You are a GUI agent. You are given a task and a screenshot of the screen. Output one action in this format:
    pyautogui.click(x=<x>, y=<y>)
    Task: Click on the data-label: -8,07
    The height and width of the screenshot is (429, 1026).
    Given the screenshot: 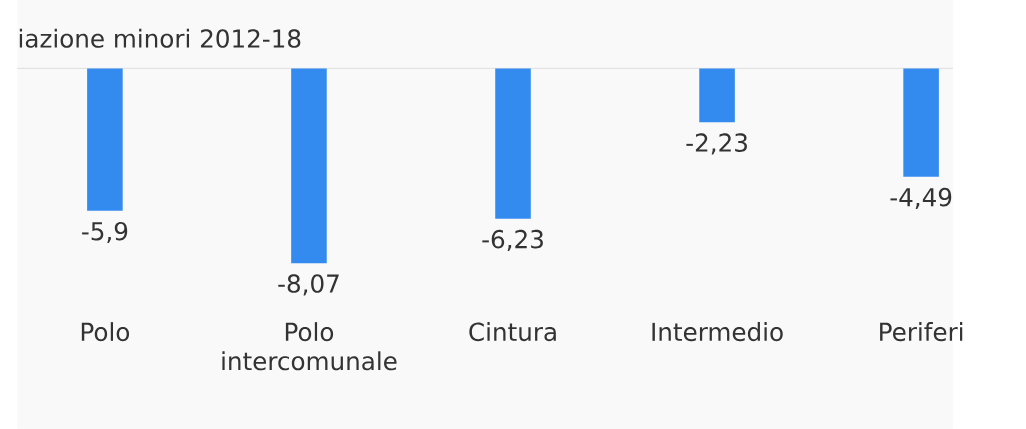 What is the action you would take?
    pyautogui.click(x=308, y=285)
    